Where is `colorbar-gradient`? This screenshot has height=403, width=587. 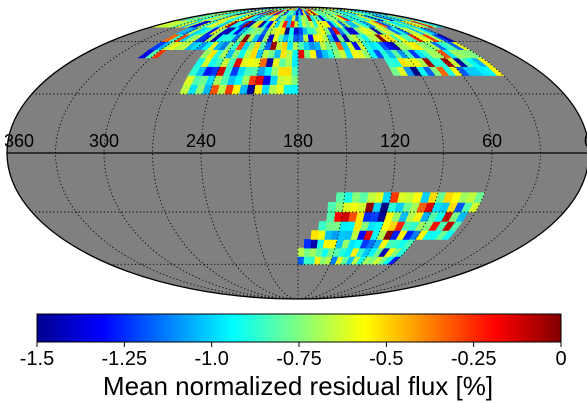 colorbar-gradient is located at coordinates (299, 328).